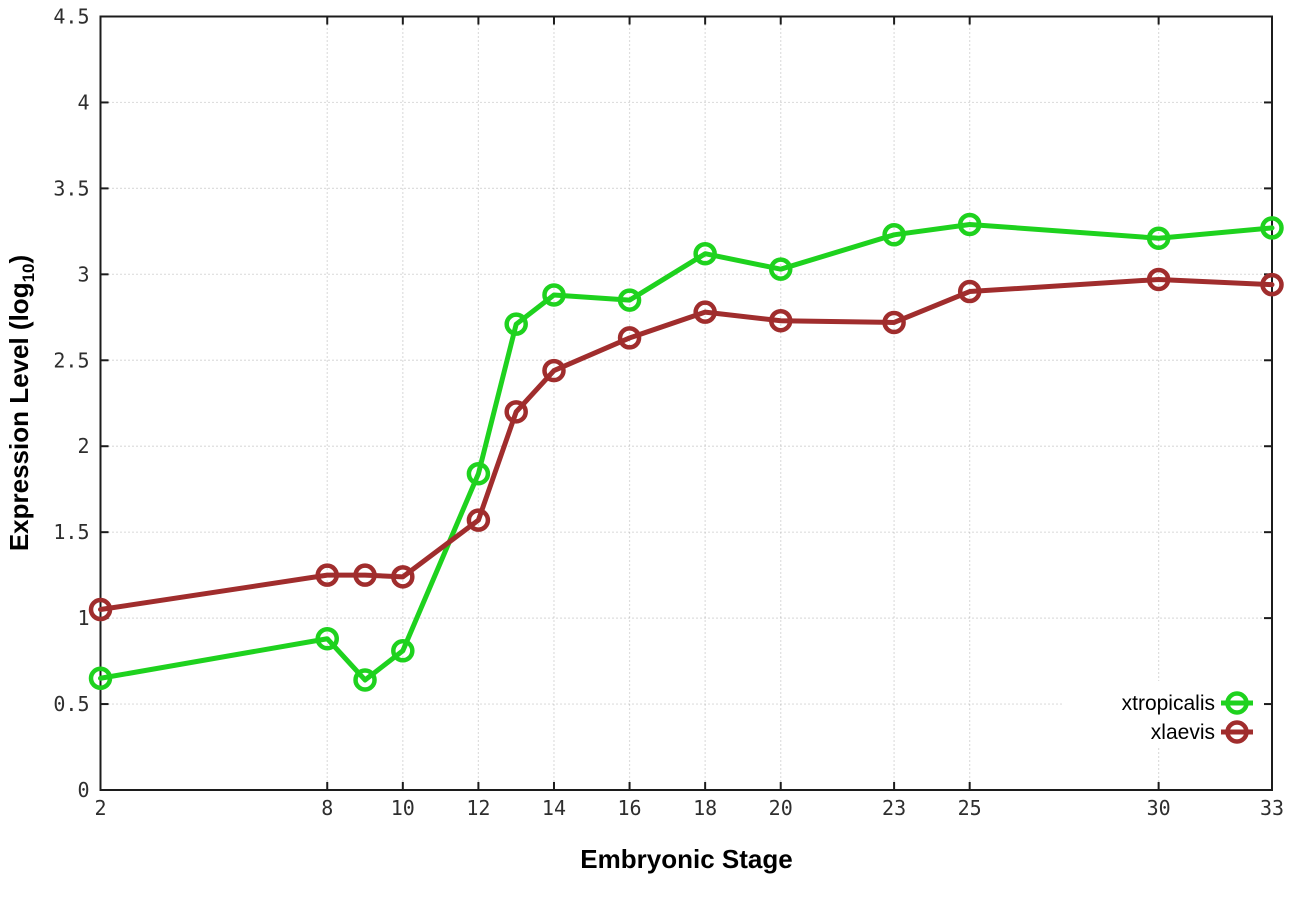  I want to click on x-tick-label: 23, so click(894, 808).